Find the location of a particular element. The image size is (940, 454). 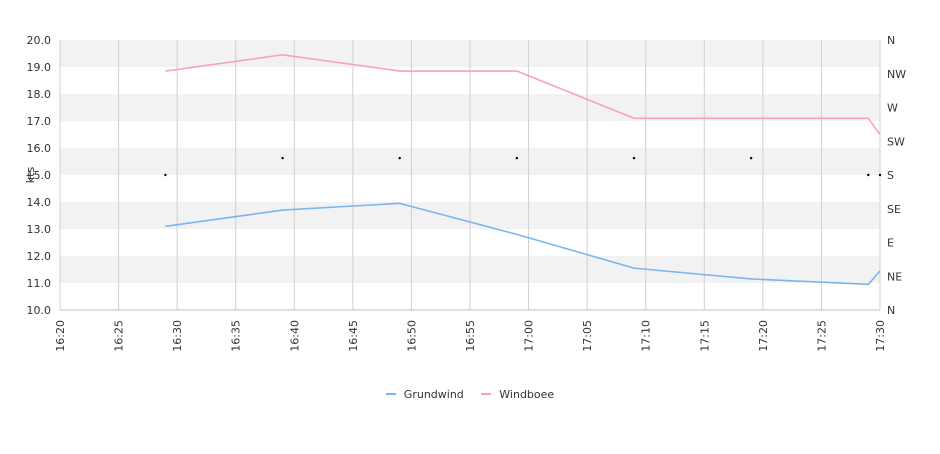

legend-item-windboee: Windboee is located at coordinates (517, 394).